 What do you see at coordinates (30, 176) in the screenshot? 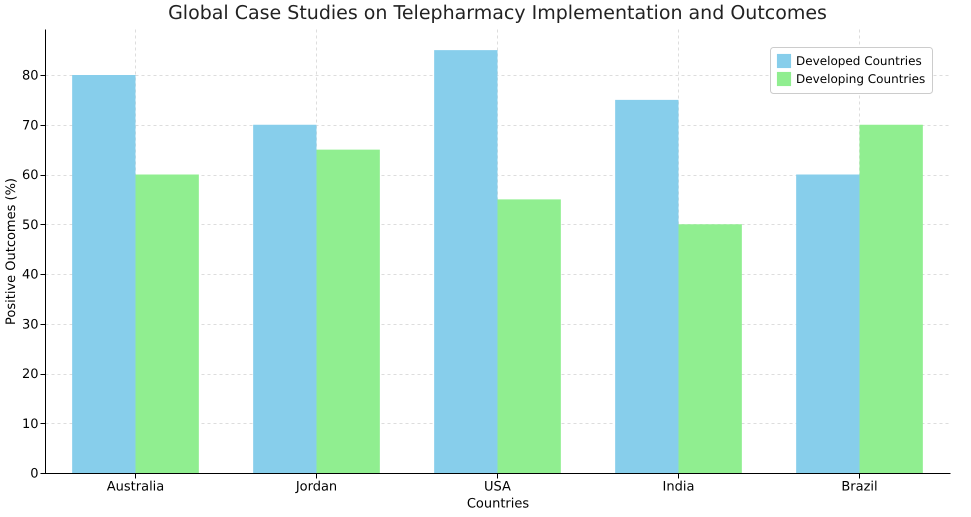
I see `y-tick-label: 60` at bounding box center [30, 176].